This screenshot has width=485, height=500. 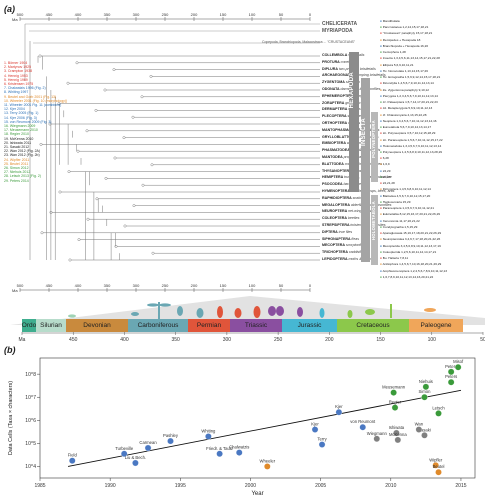 What do you see at coordinates (331, 89) in the screenshot?
I see `taxon-name: ODONATA` at bounding box center [331, 89].